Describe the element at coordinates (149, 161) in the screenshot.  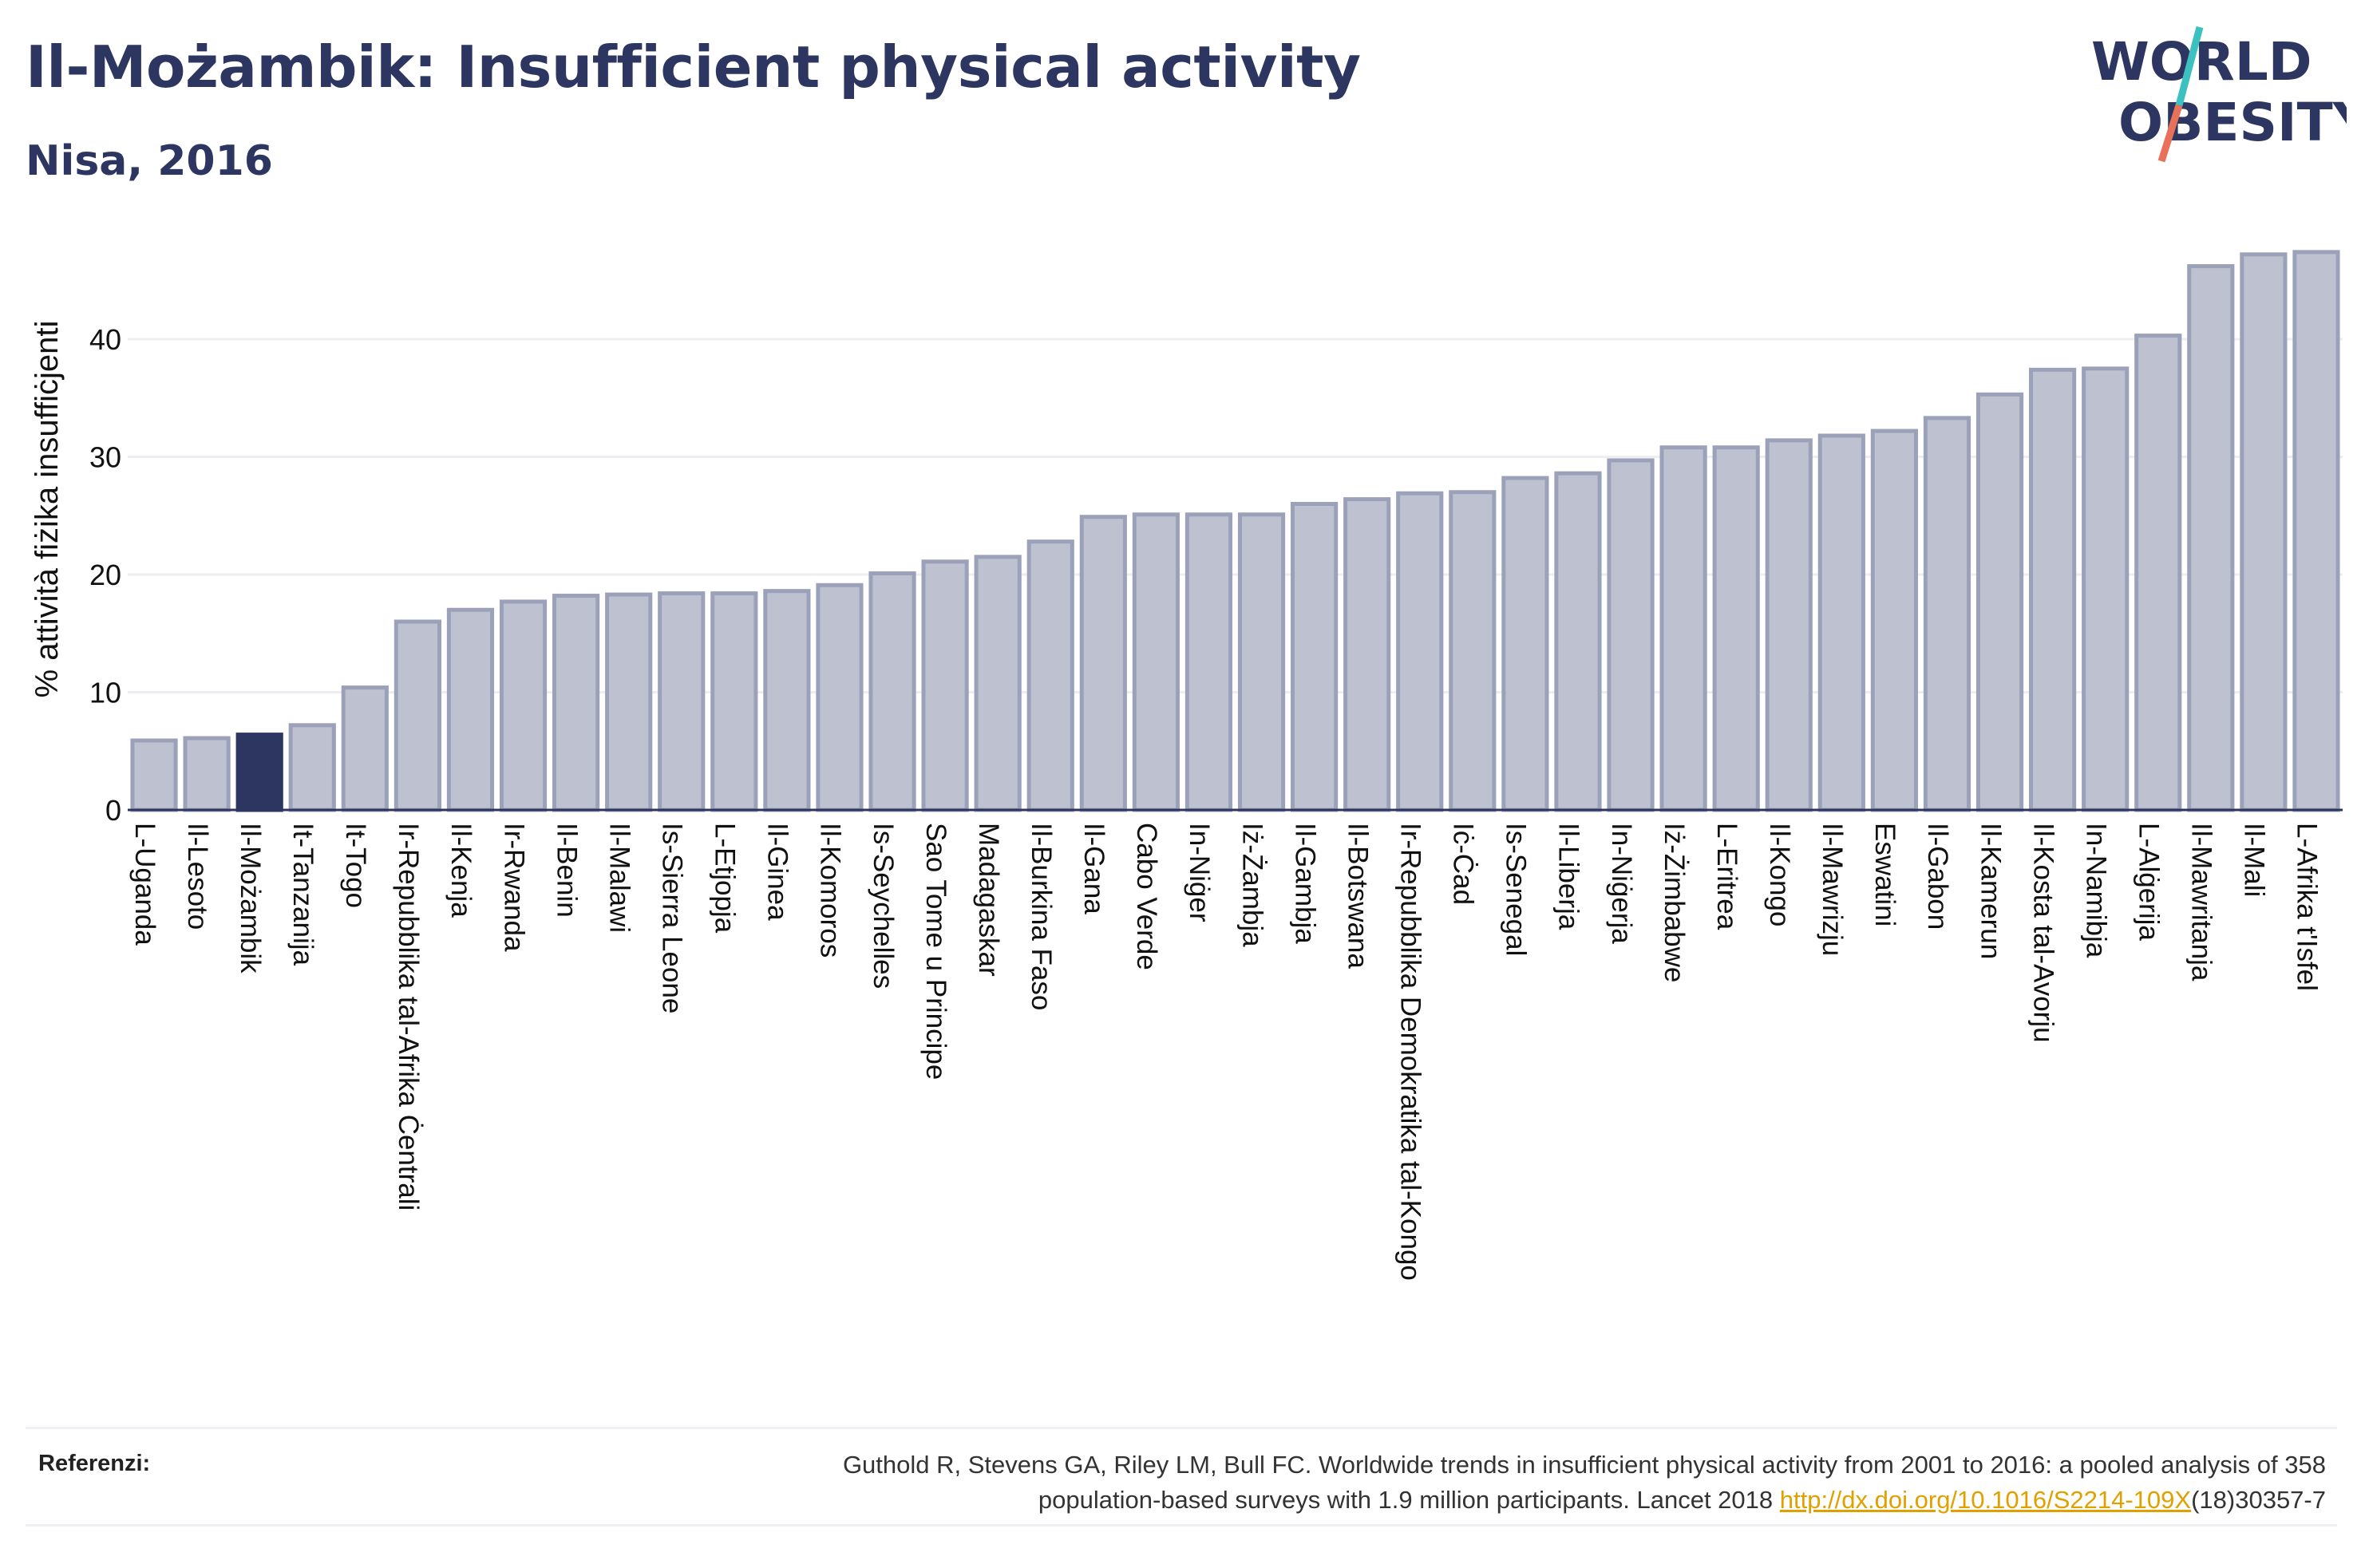
I see `chart-subtitle: Nisa, 2016` at that location.